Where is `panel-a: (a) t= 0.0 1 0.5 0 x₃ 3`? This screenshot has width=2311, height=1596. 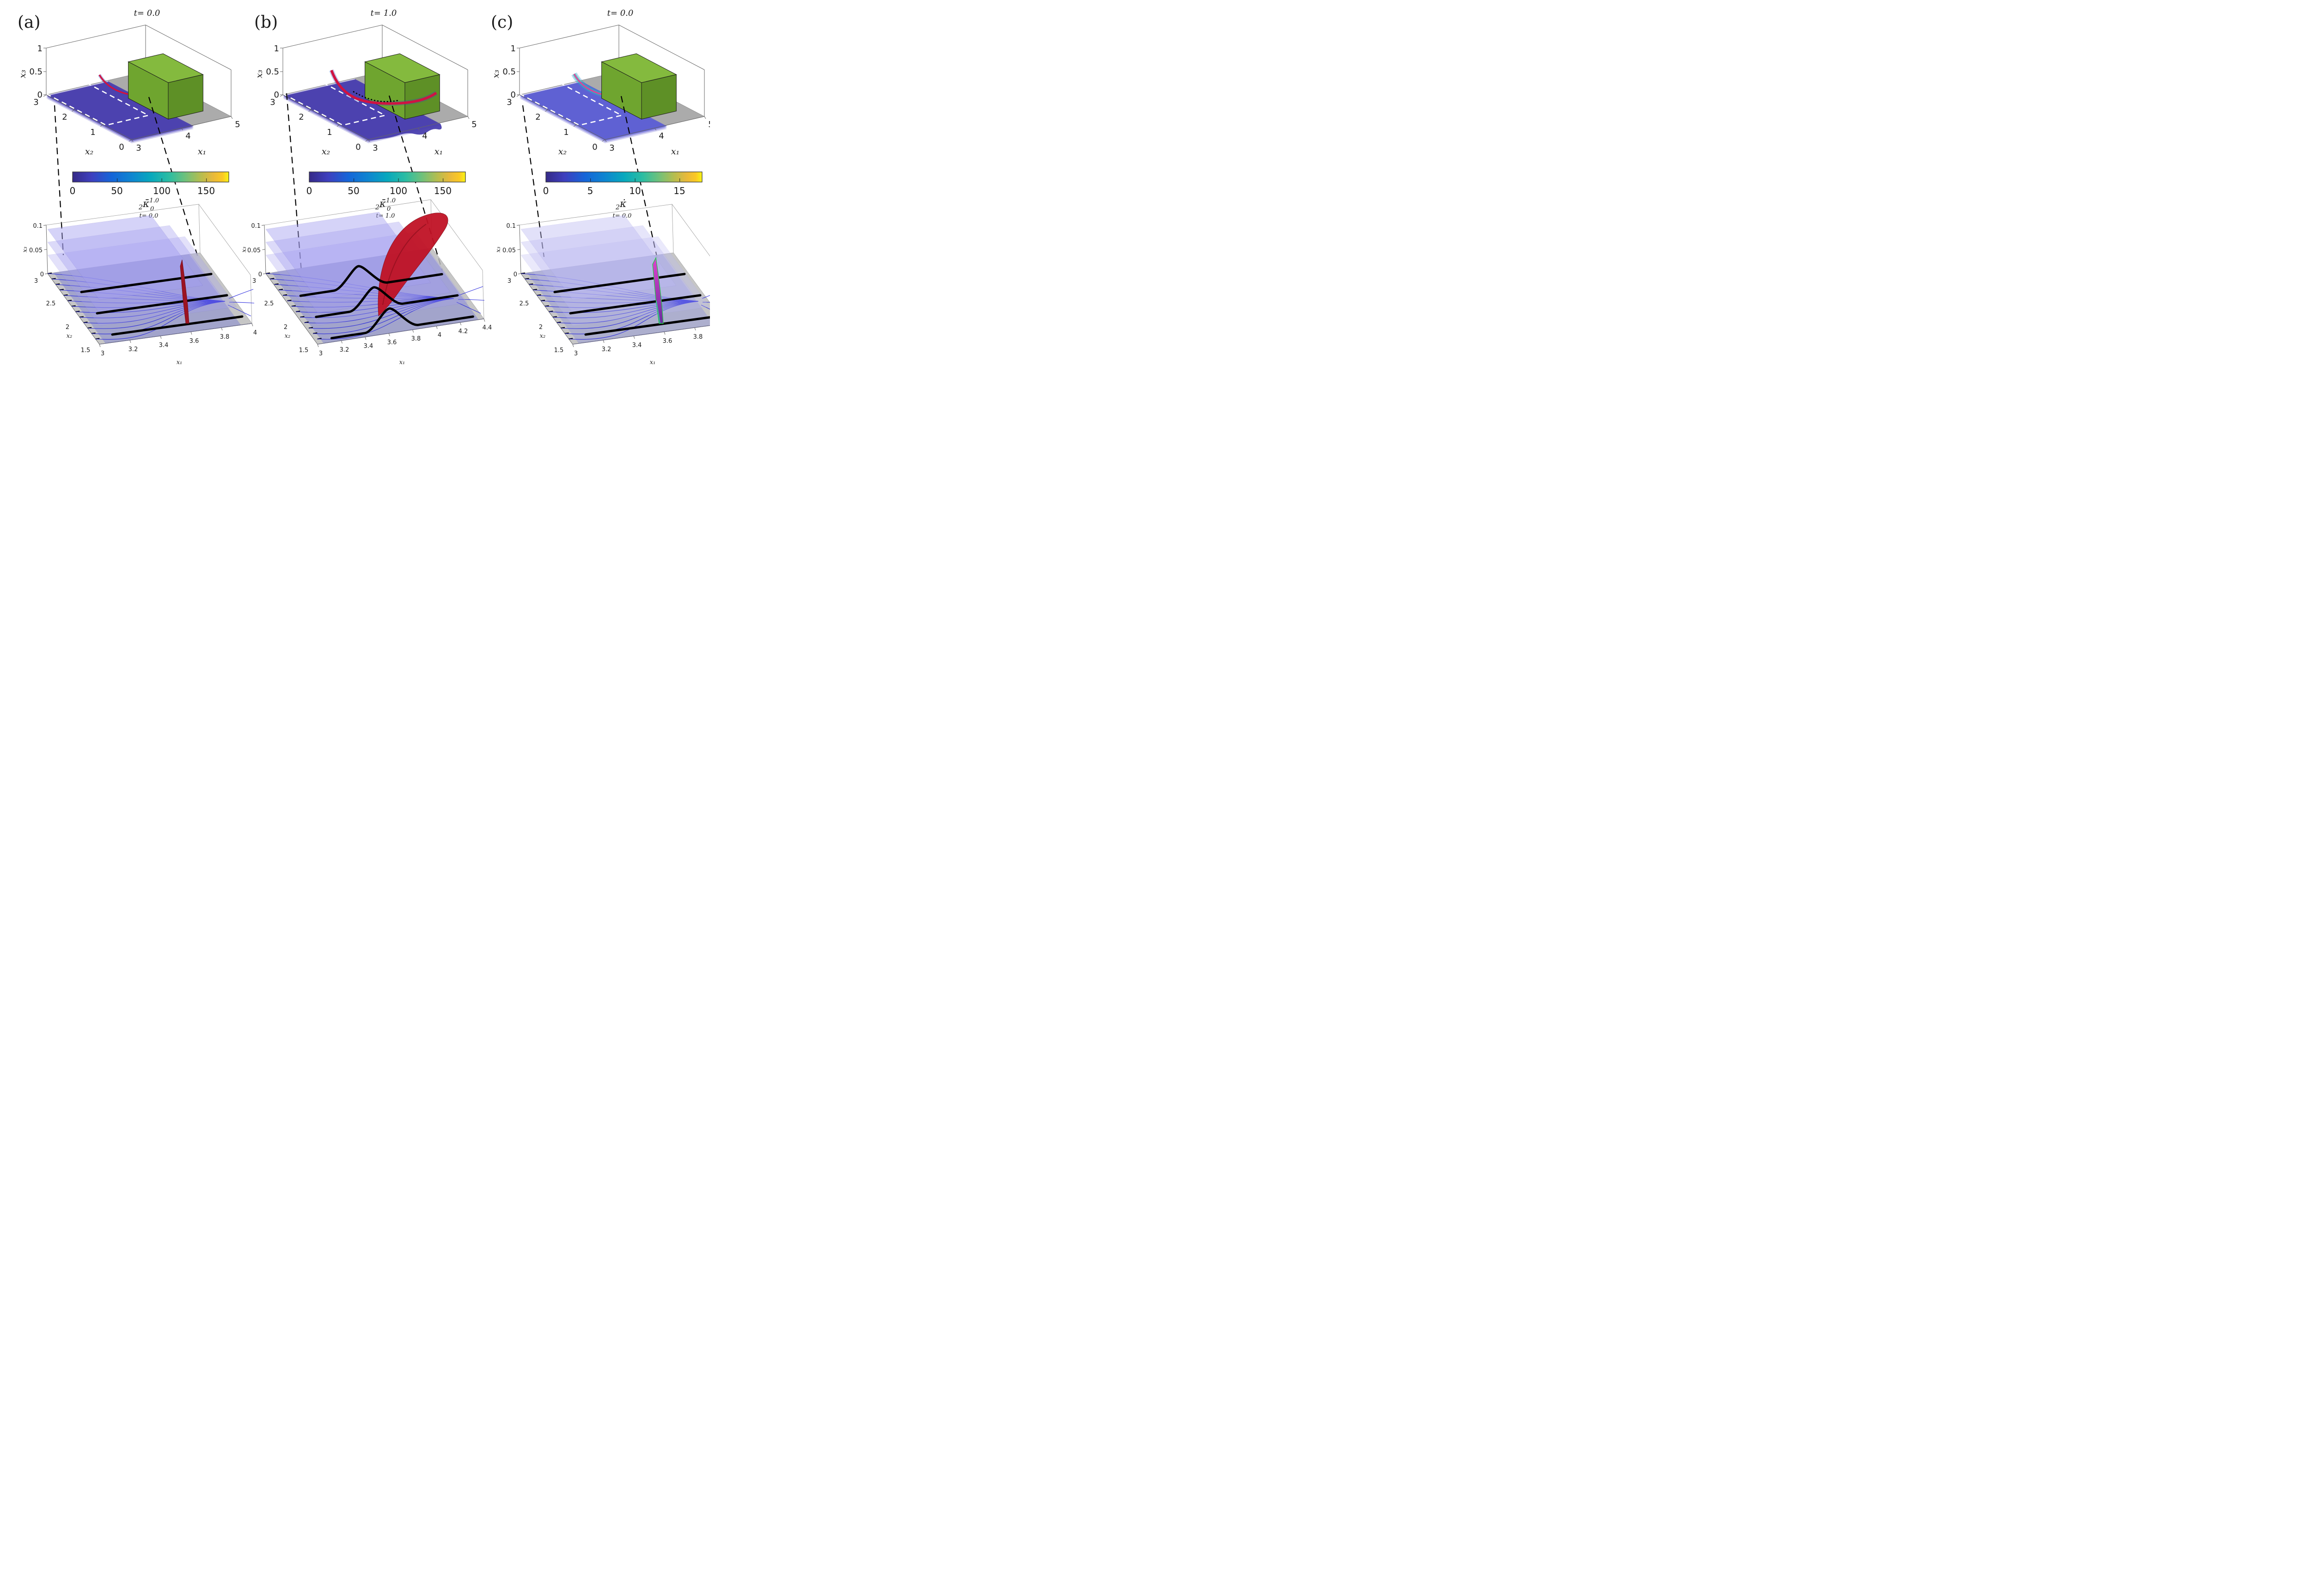
panel-a: (a) t= 0.0 1 0.5 0 x₃ 3 is located at coordinates (128, 185).